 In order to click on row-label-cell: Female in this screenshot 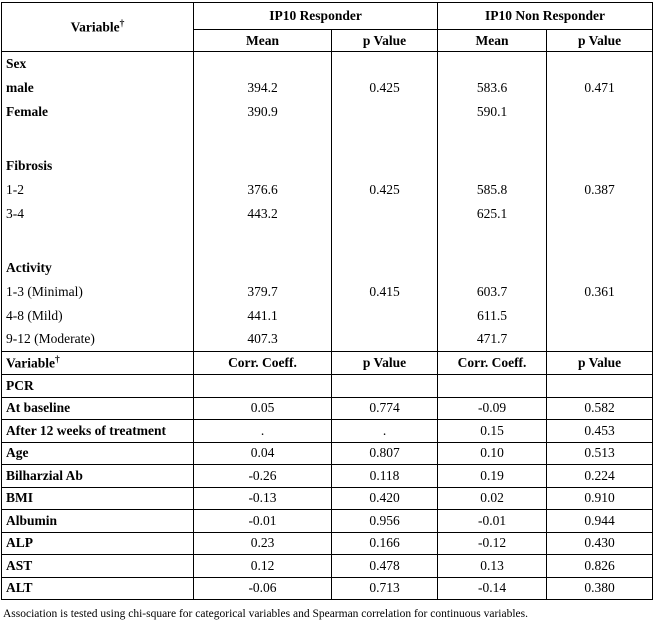, I will do `click(97, 111)`.